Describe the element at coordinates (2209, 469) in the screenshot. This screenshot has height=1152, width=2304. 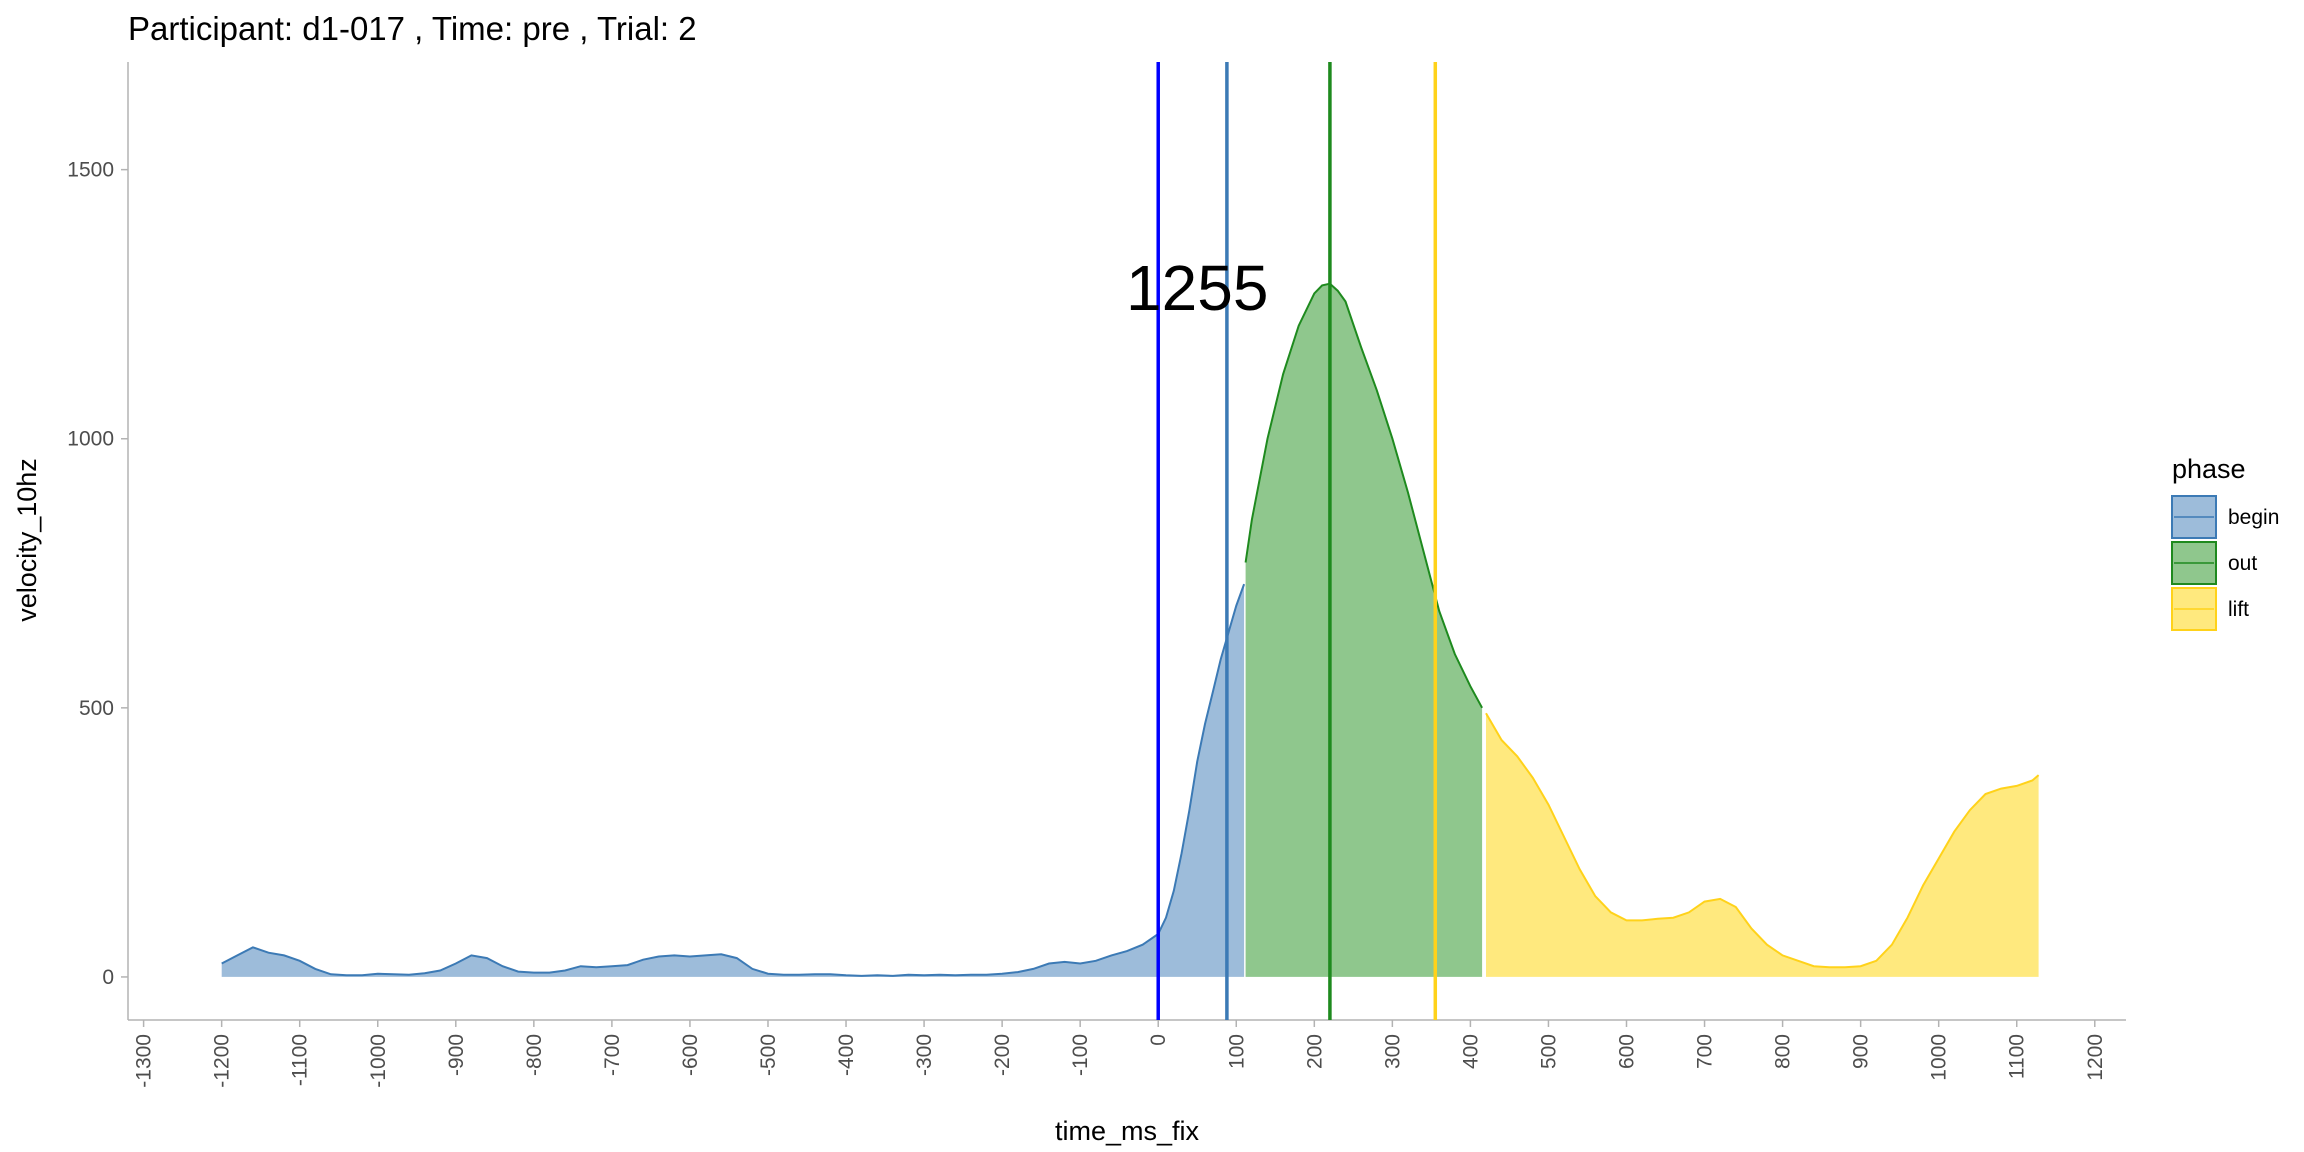
I see `legend-title: phase` at that location.